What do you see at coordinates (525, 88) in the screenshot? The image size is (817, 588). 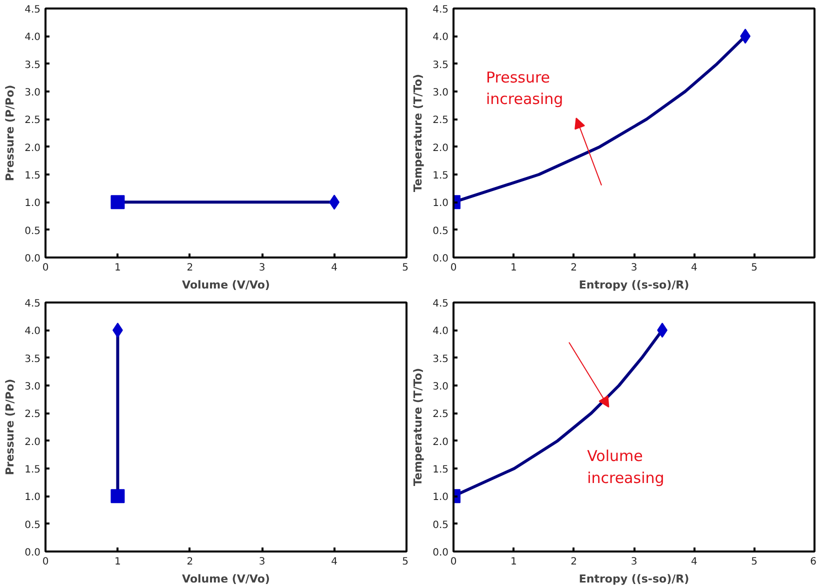 I see `annotation: Pressure increasing` at bounding box center [525, 88].